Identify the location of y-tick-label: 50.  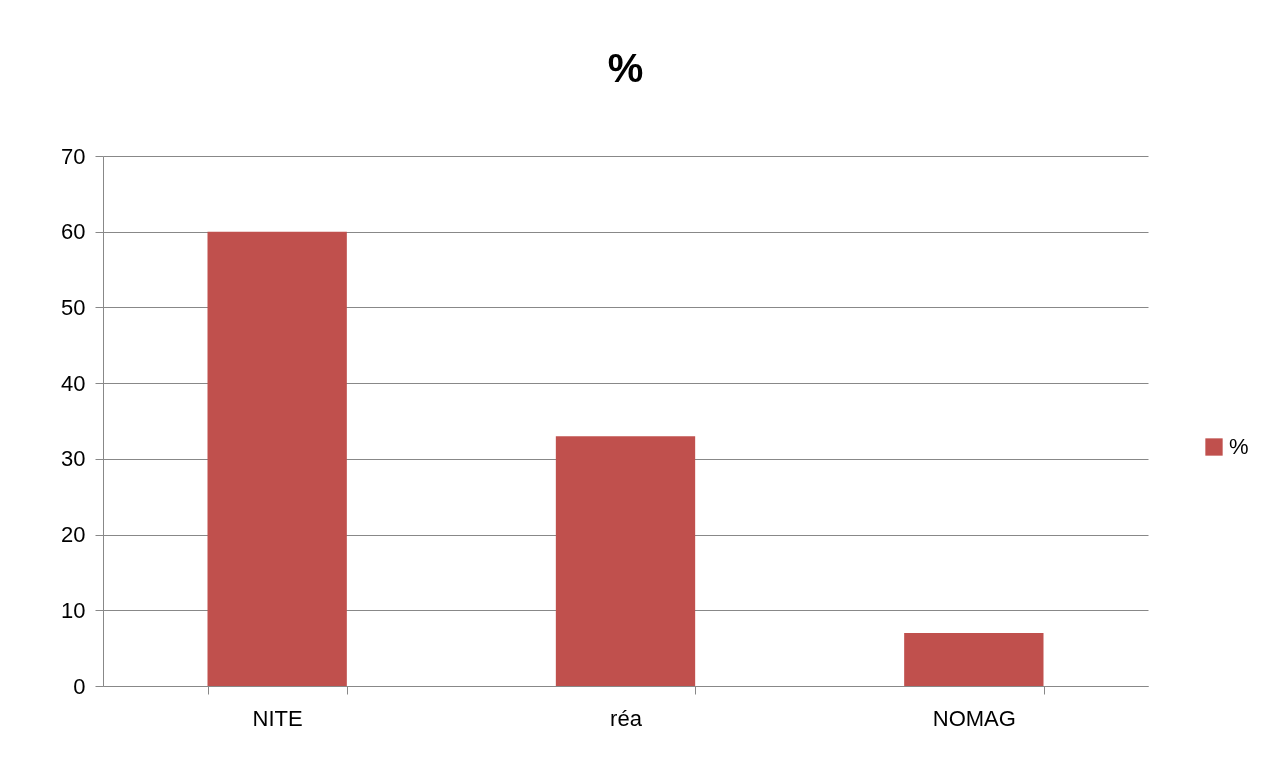
(73, 307).